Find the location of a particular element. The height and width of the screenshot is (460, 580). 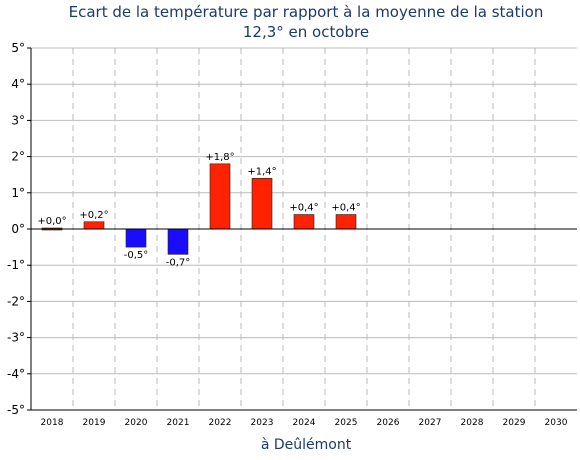

x-tick-label: 2021 is located at coordinates (178, 423).